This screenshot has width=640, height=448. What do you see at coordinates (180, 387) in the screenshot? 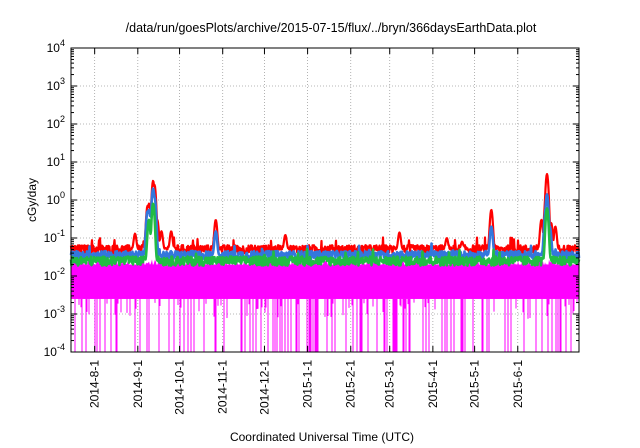
I see `x-tick-label: 2014-10-1` at bounding box center [180, 387].